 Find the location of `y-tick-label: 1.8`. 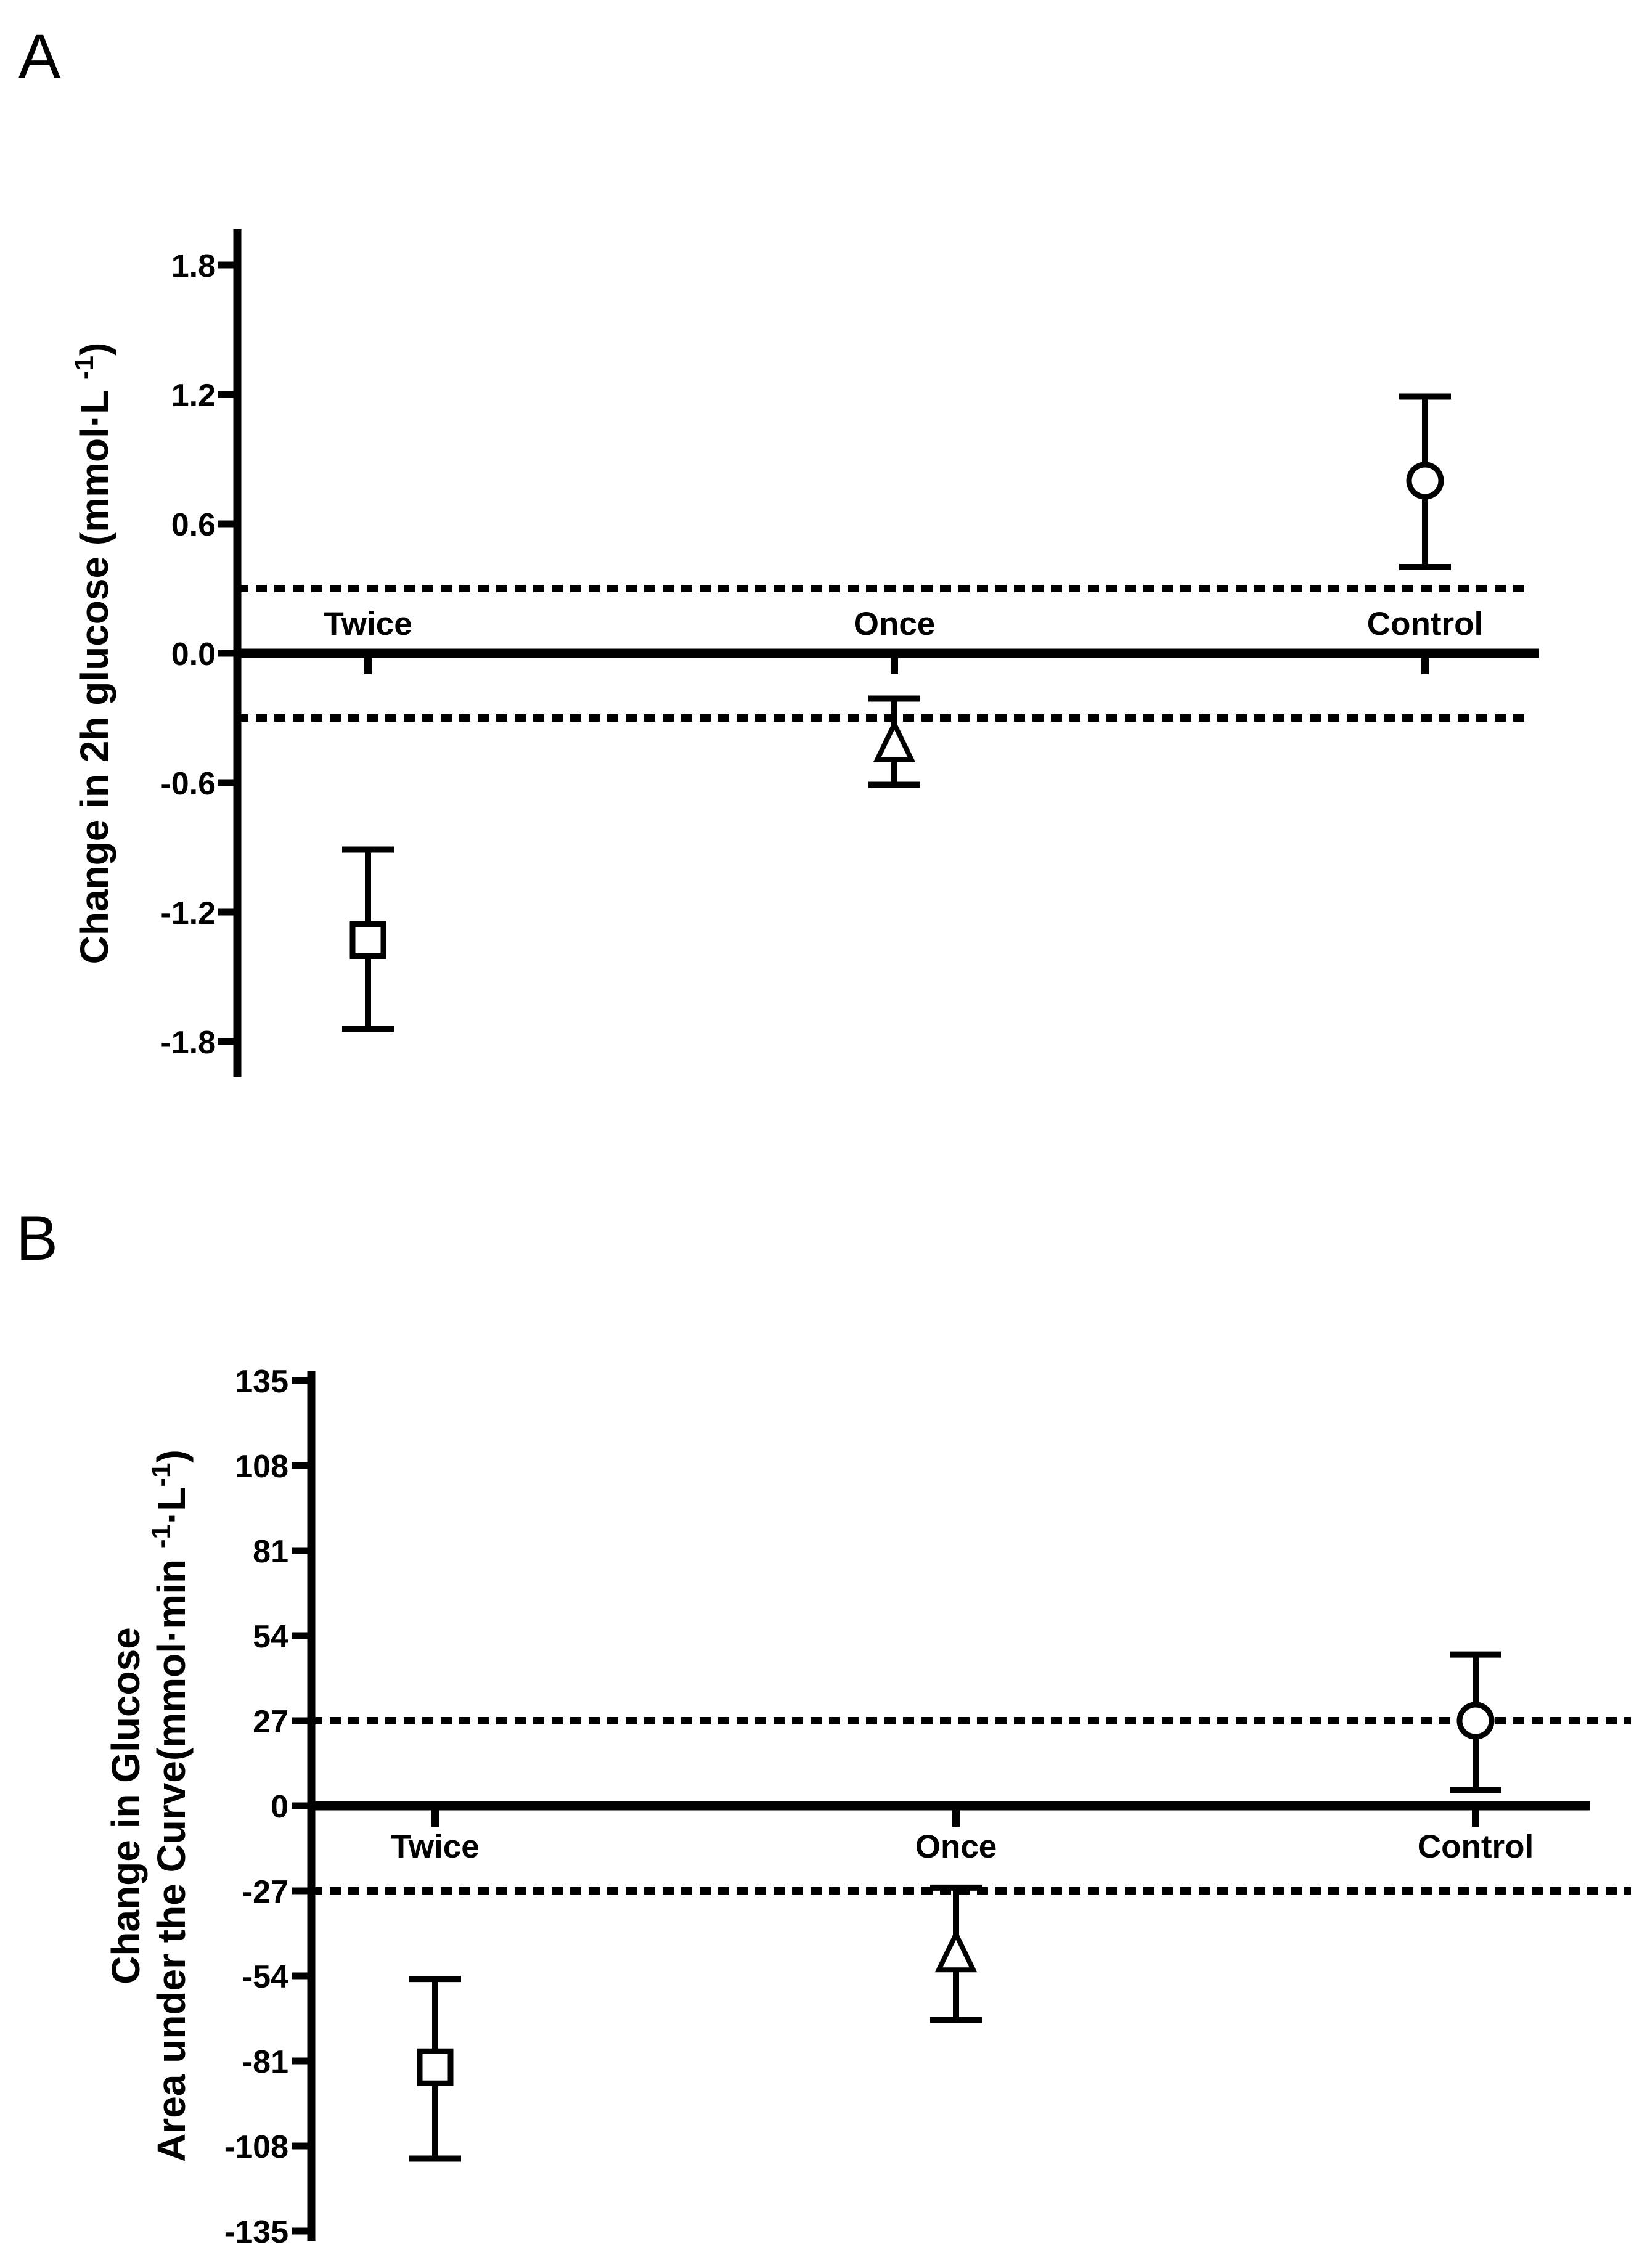

y-tick-label: 1.8 is located at coordinates (193, 266).